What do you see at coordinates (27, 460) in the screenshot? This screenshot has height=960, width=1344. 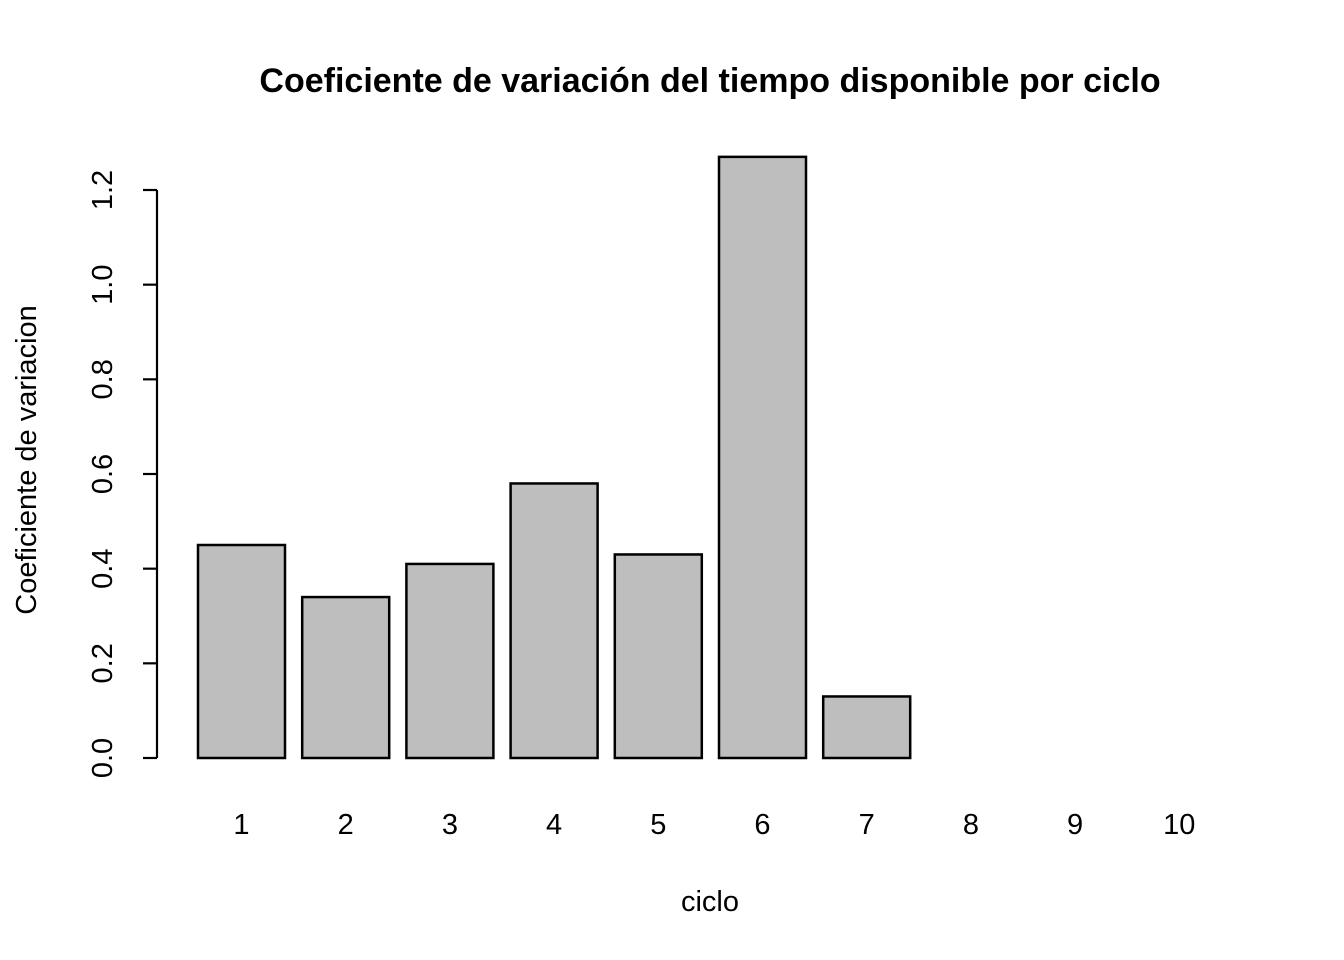 I see `y-axis-label: Coeficiente de variacion` at bounding box center [27, 460].